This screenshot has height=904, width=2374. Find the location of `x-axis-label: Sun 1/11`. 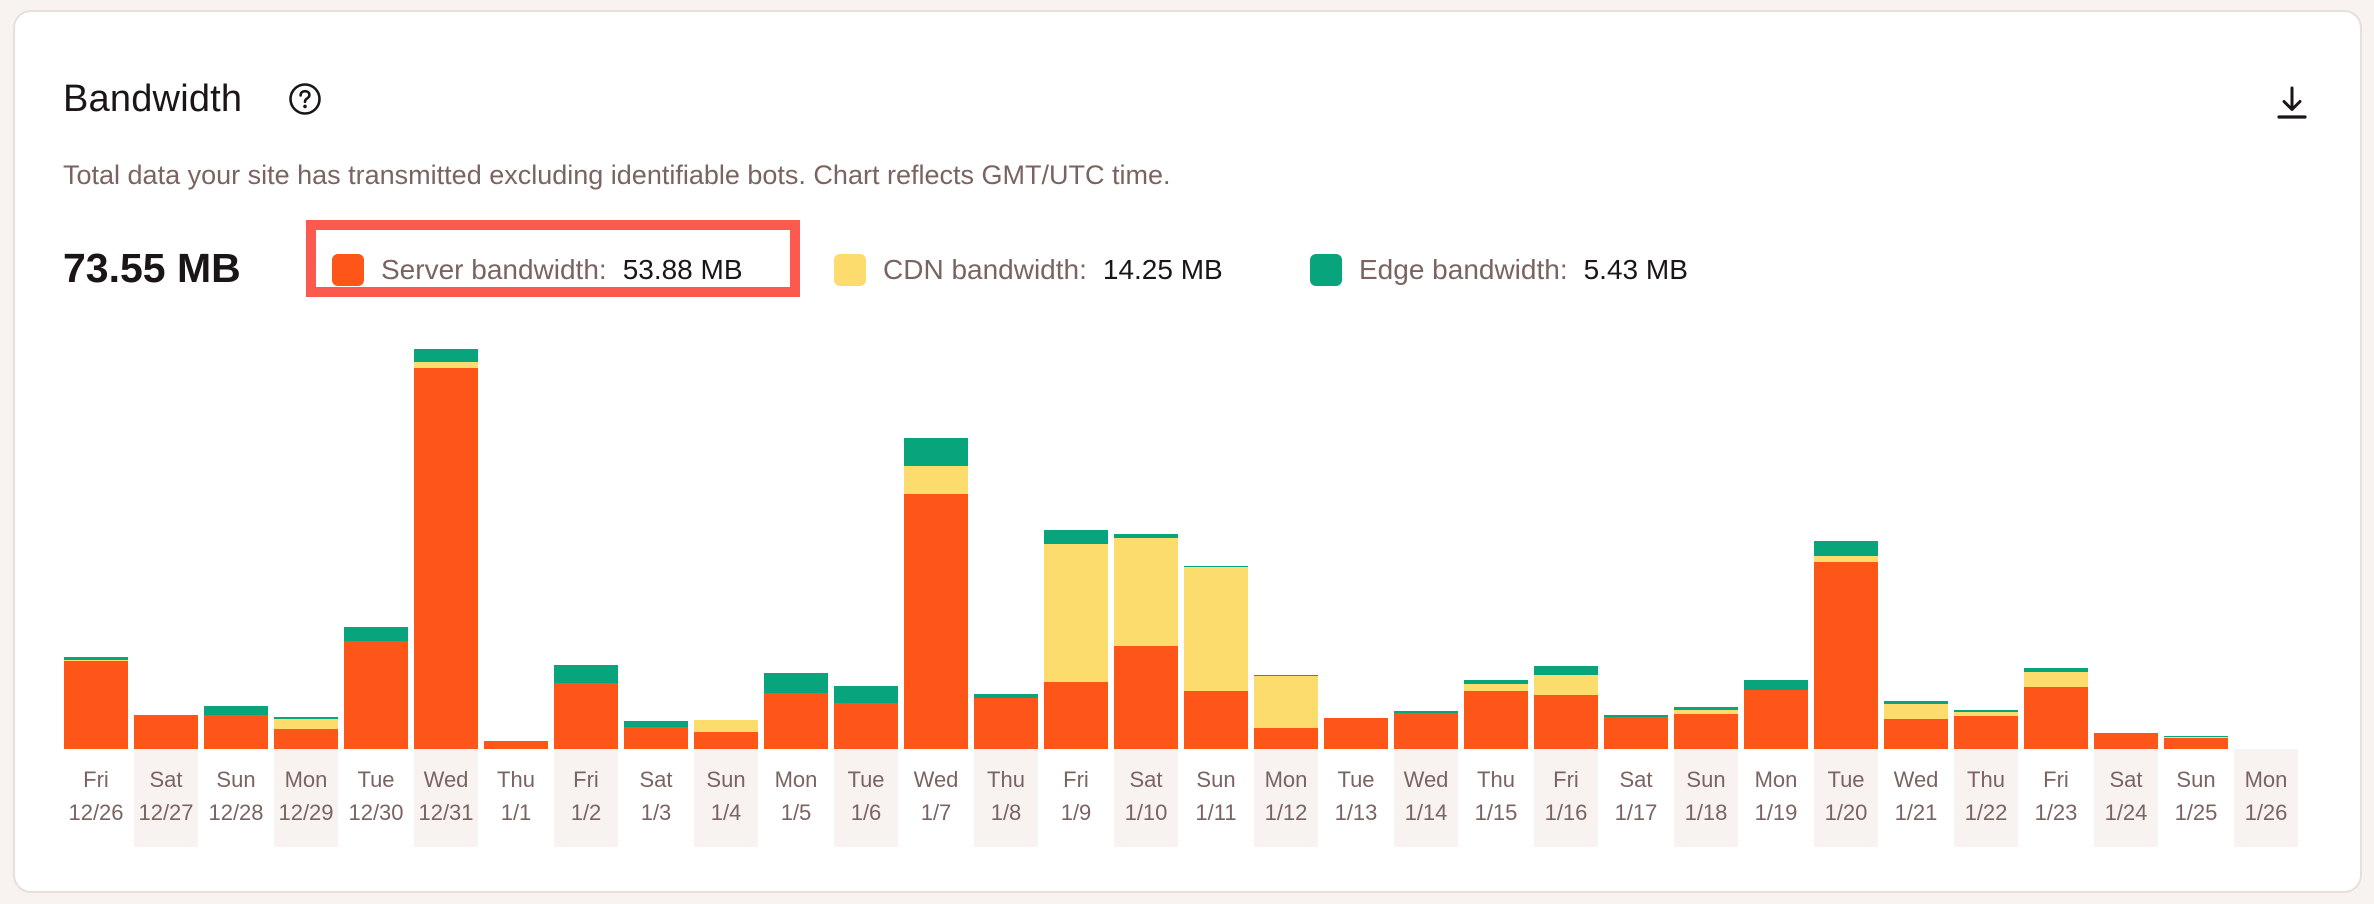

x-axis-label: Sun 1/11 is located at coordinates (1216, 798).